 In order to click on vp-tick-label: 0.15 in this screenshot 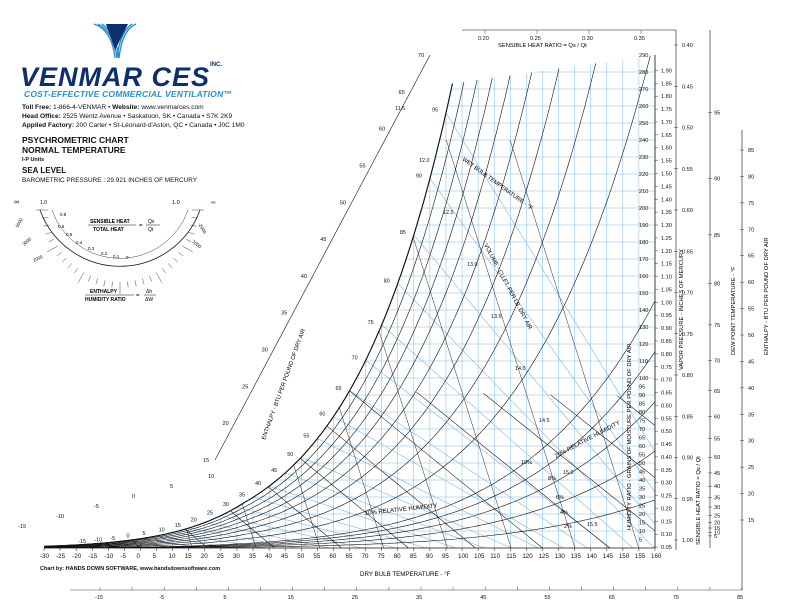, I will do `click(666, 522)`.